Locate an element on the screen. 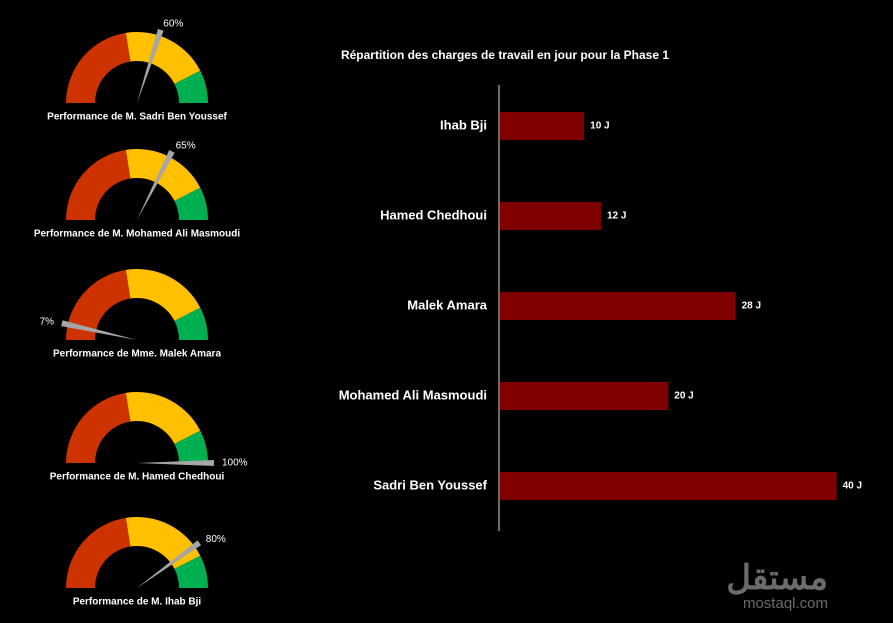  y-tick-label: Sadri Ben Youssef is located at coordinates (430, 484).